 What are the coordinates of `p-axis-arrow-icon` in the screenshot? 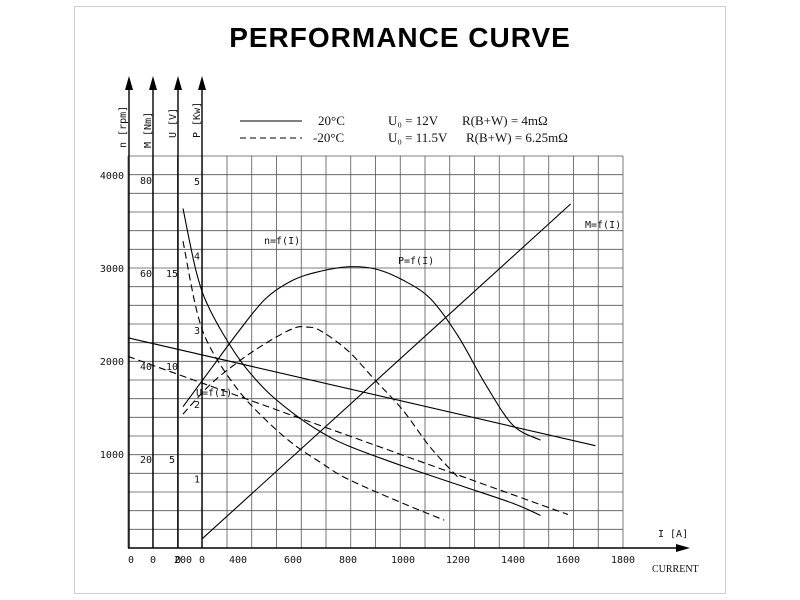 It's located at (202, 83).